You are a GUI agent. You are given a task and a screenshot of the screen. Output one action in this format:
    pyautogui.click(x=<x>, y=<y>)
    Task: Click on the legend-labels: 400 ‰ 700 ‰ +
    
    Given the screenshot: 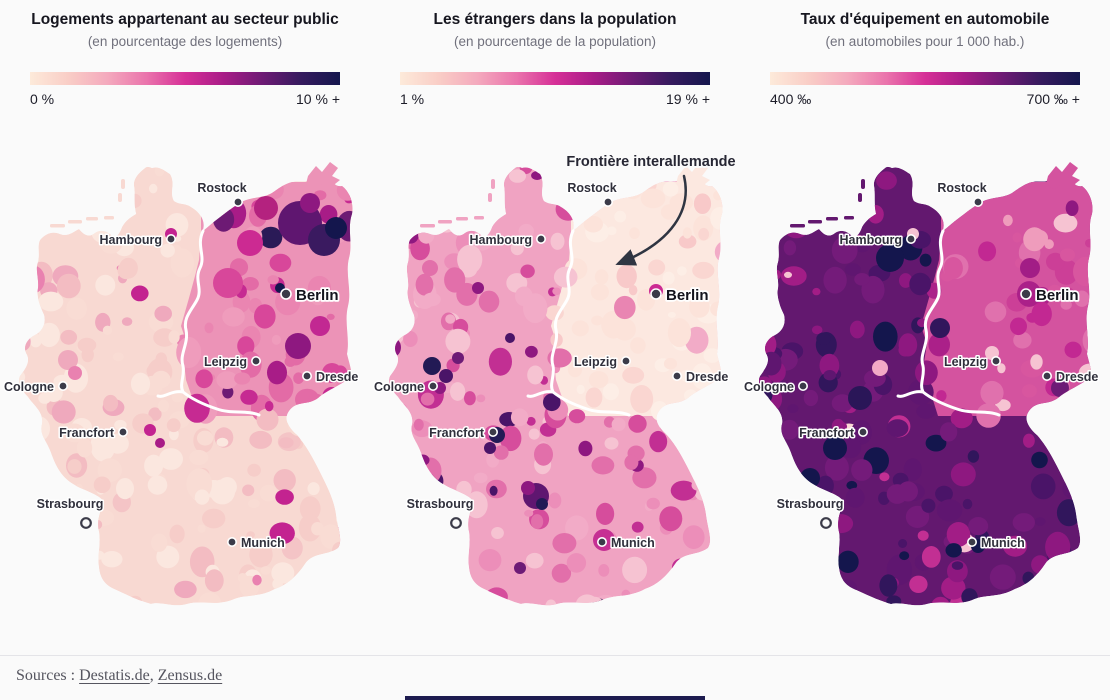 What is the action you would take?
    pyautogui.click(x=925, y=99)
    